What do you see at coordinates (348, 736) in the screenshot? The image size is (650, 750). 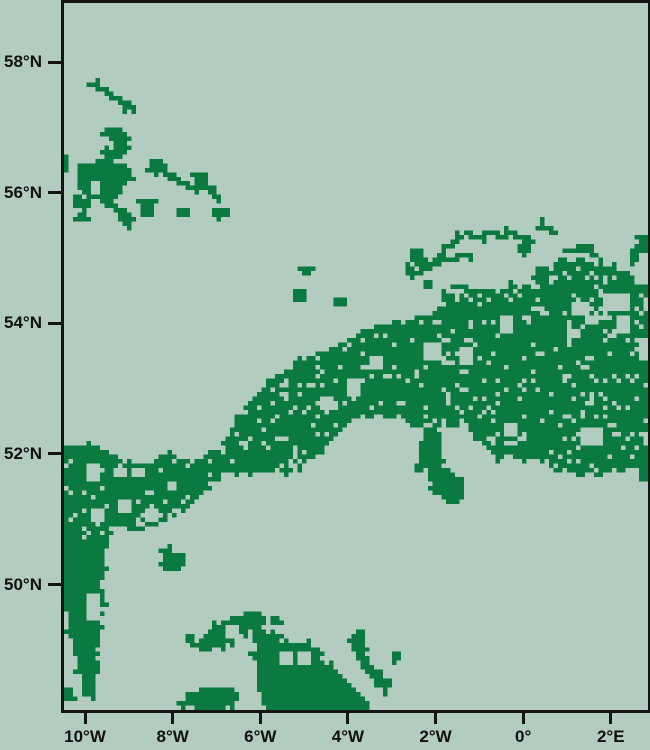 I see `x-tick-label: 4°W` at bounding box center [348, 736].